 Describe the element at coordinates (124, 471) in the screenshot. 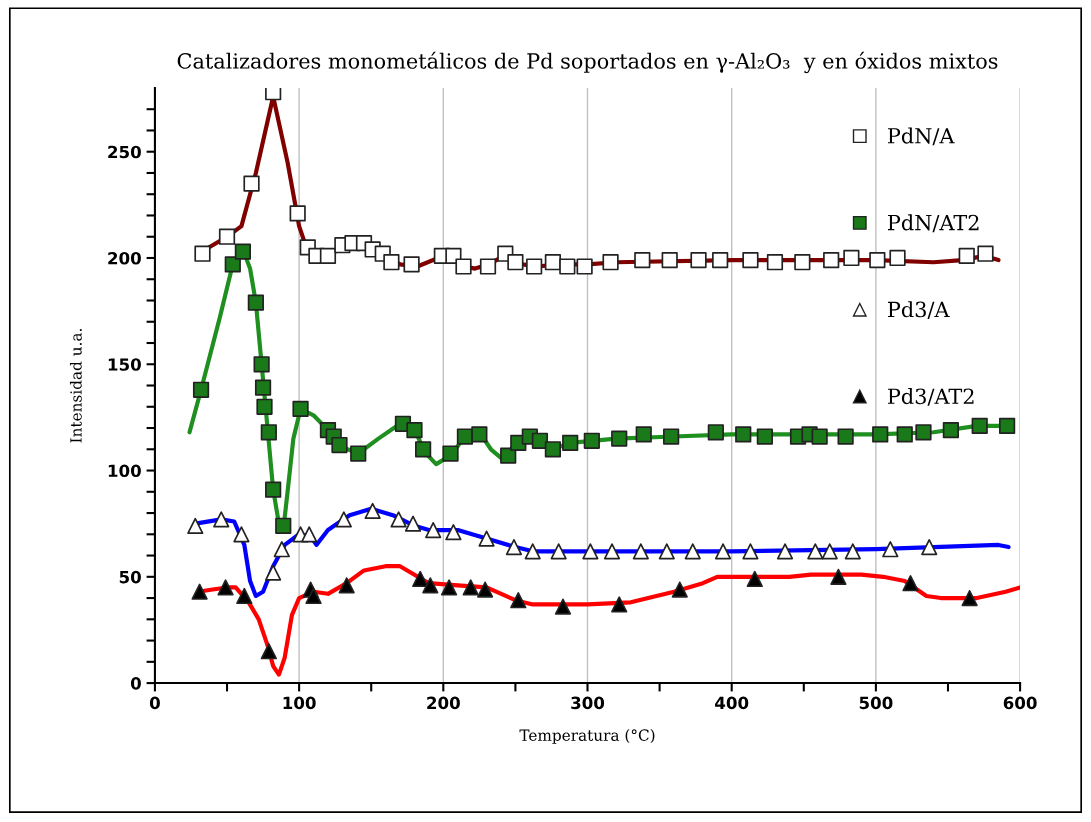

I see `y-tick-label: 100` at that location.